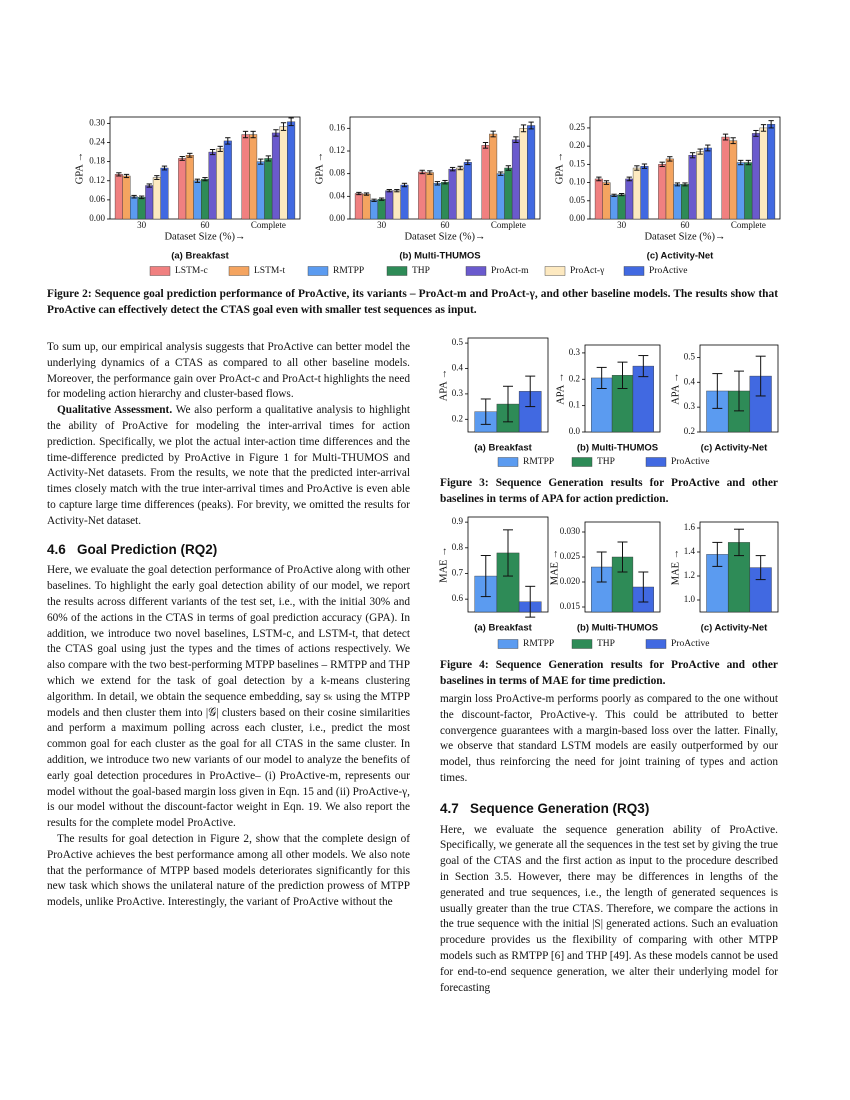 This screenshot has height=1100, width=850. I want to click on y-tick-label: 0.15, so click(577, 163).